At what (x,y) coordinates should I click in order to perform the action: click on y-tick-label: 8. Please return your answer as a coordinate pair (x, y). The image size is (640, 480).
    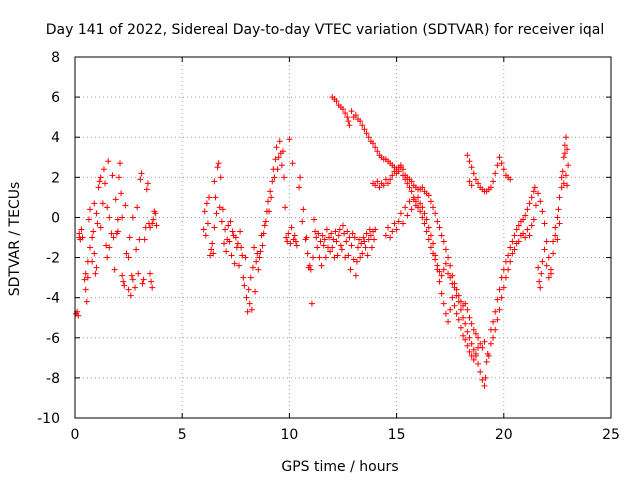
    Looking at the image, I should click on (55, 58).